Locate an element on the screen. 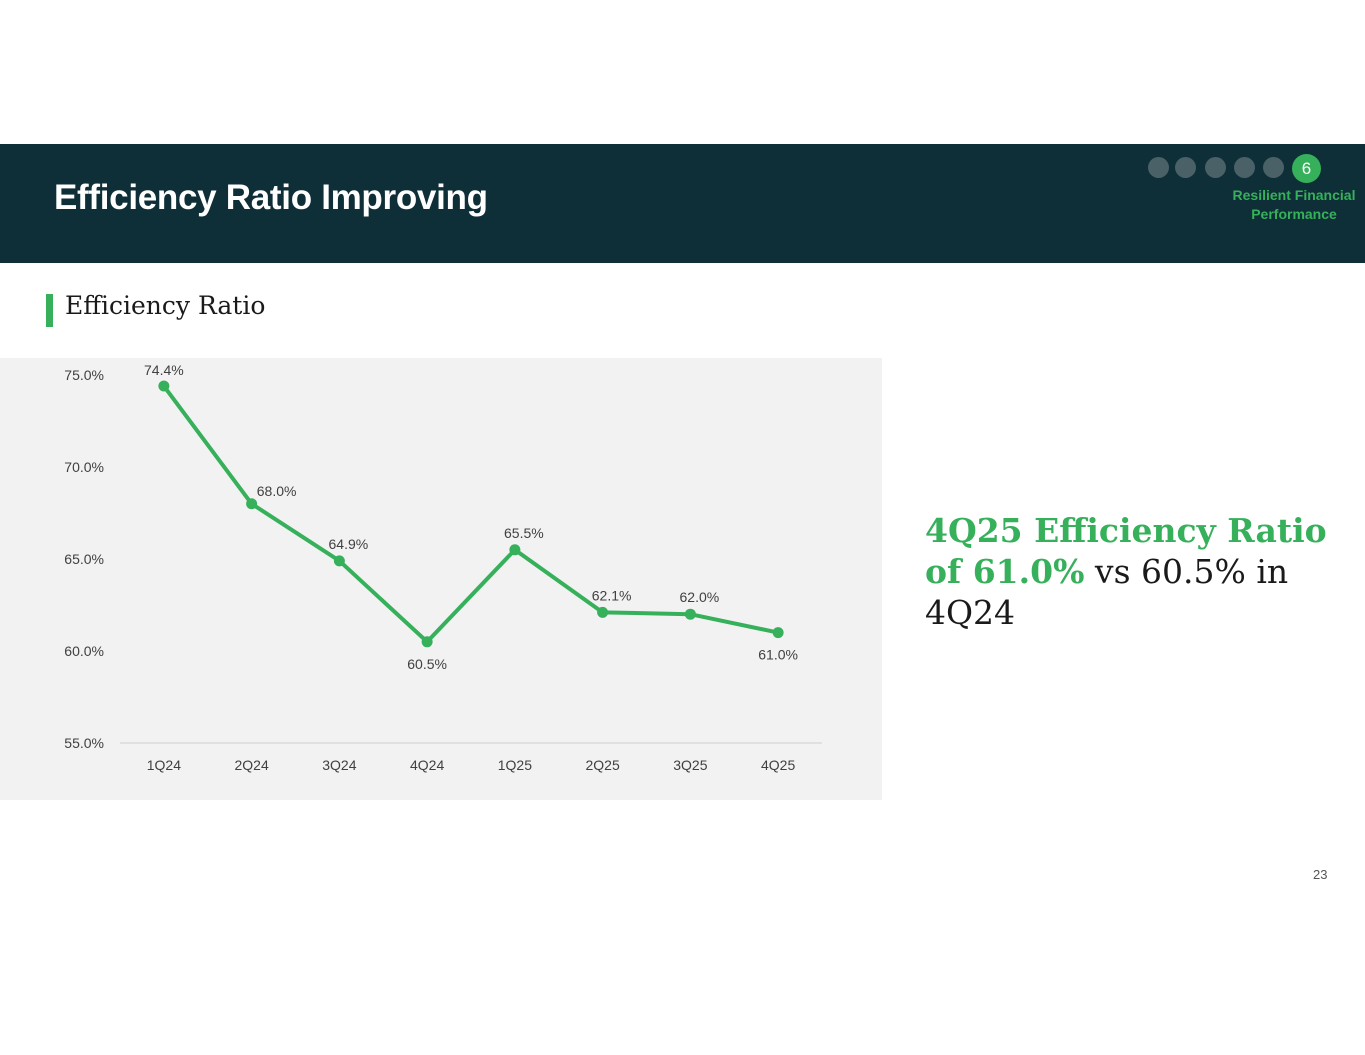 This screenshot has width=1365, height=1055. section-label: Resilient Financial Performance is located at coordinates (1294, 204).